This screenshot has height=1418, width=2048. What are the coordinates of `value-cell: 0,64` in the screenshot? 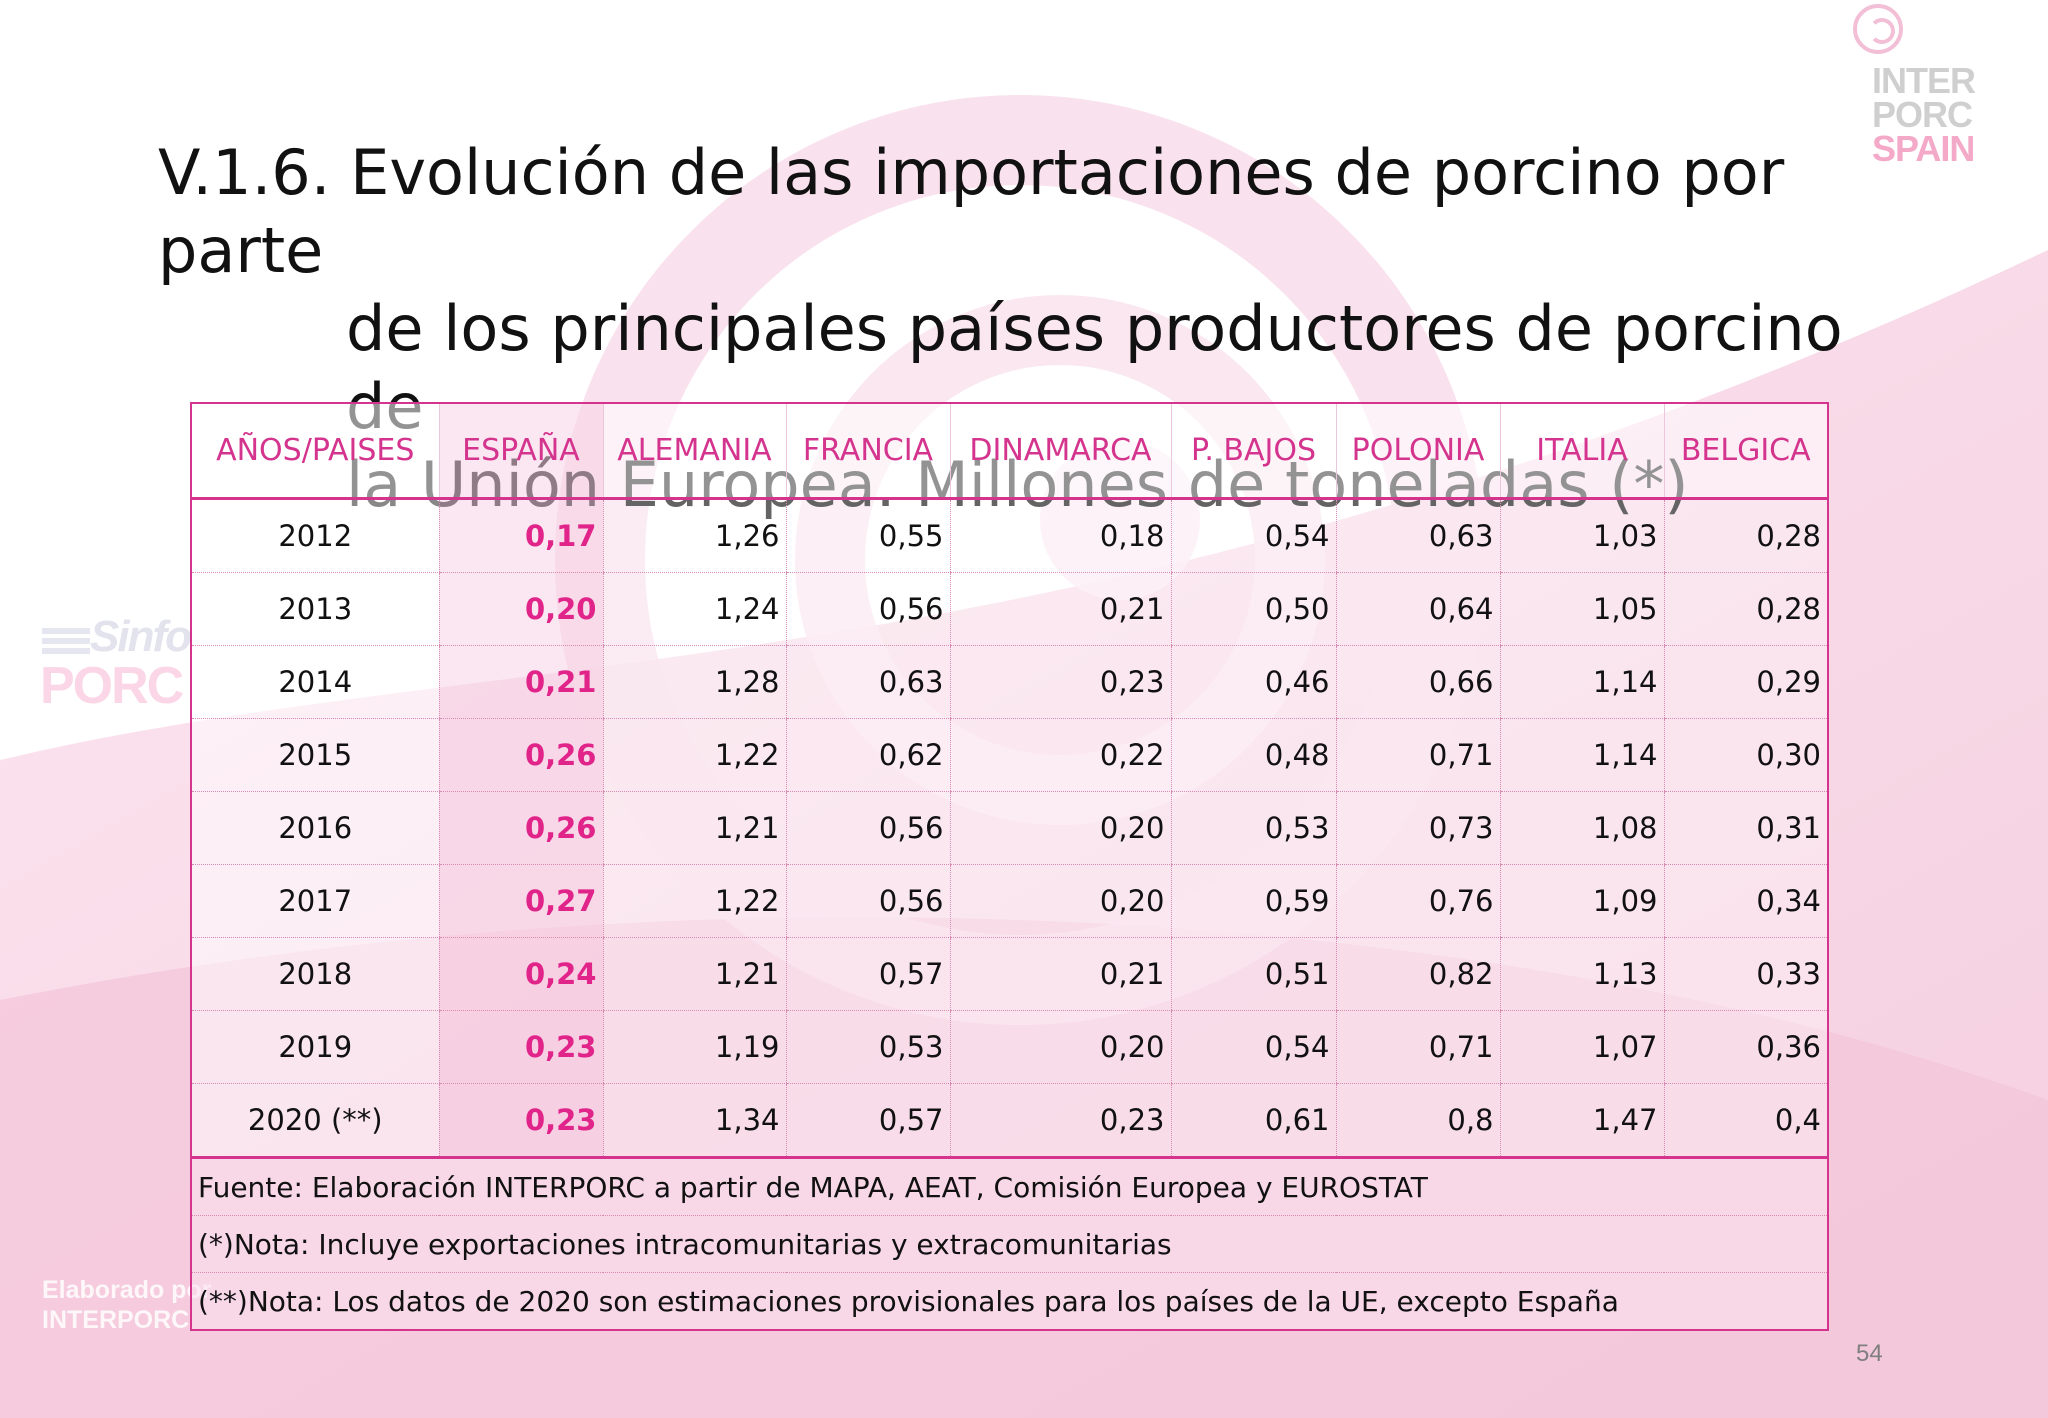 It's located at (1417, 609).